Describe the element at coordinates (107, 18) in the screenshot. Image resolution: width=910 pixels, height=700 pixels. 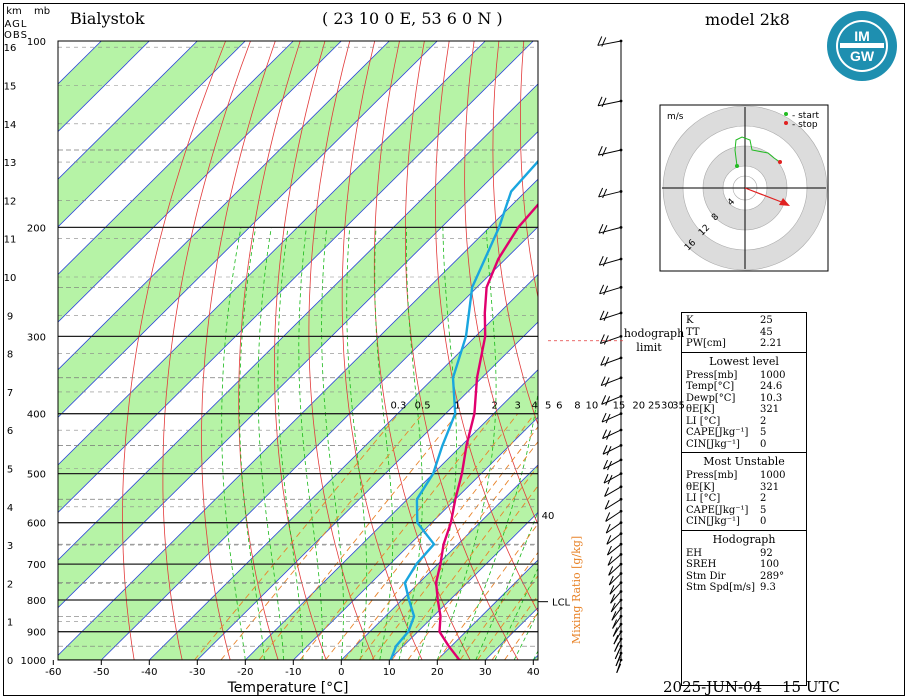
I see `station-name: Bialystok` at that location.